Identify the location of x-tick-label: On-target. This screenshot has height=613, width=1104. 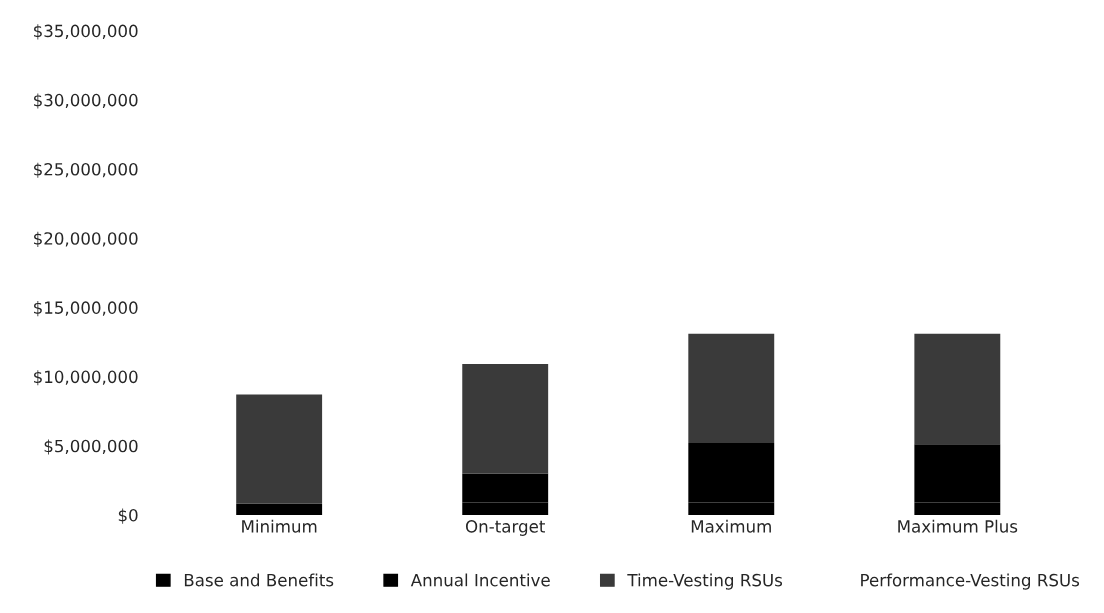
(505, 528).